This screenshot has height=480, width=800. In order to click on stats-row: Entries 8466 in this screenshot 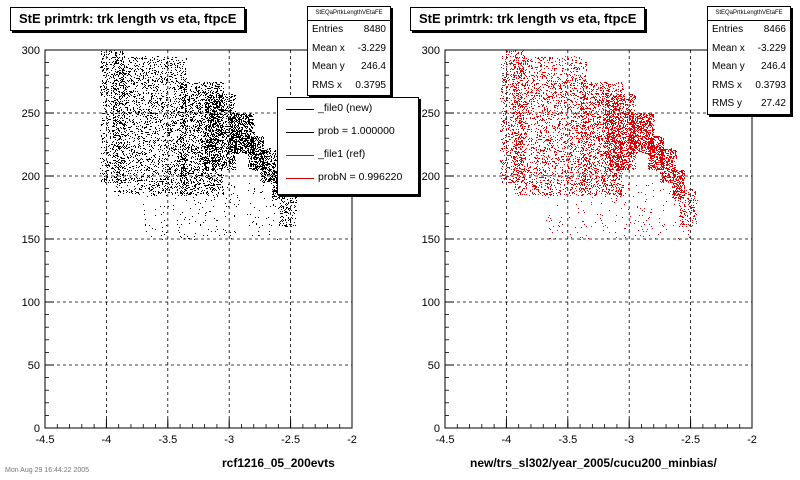, I will do `click(749, 30)`.